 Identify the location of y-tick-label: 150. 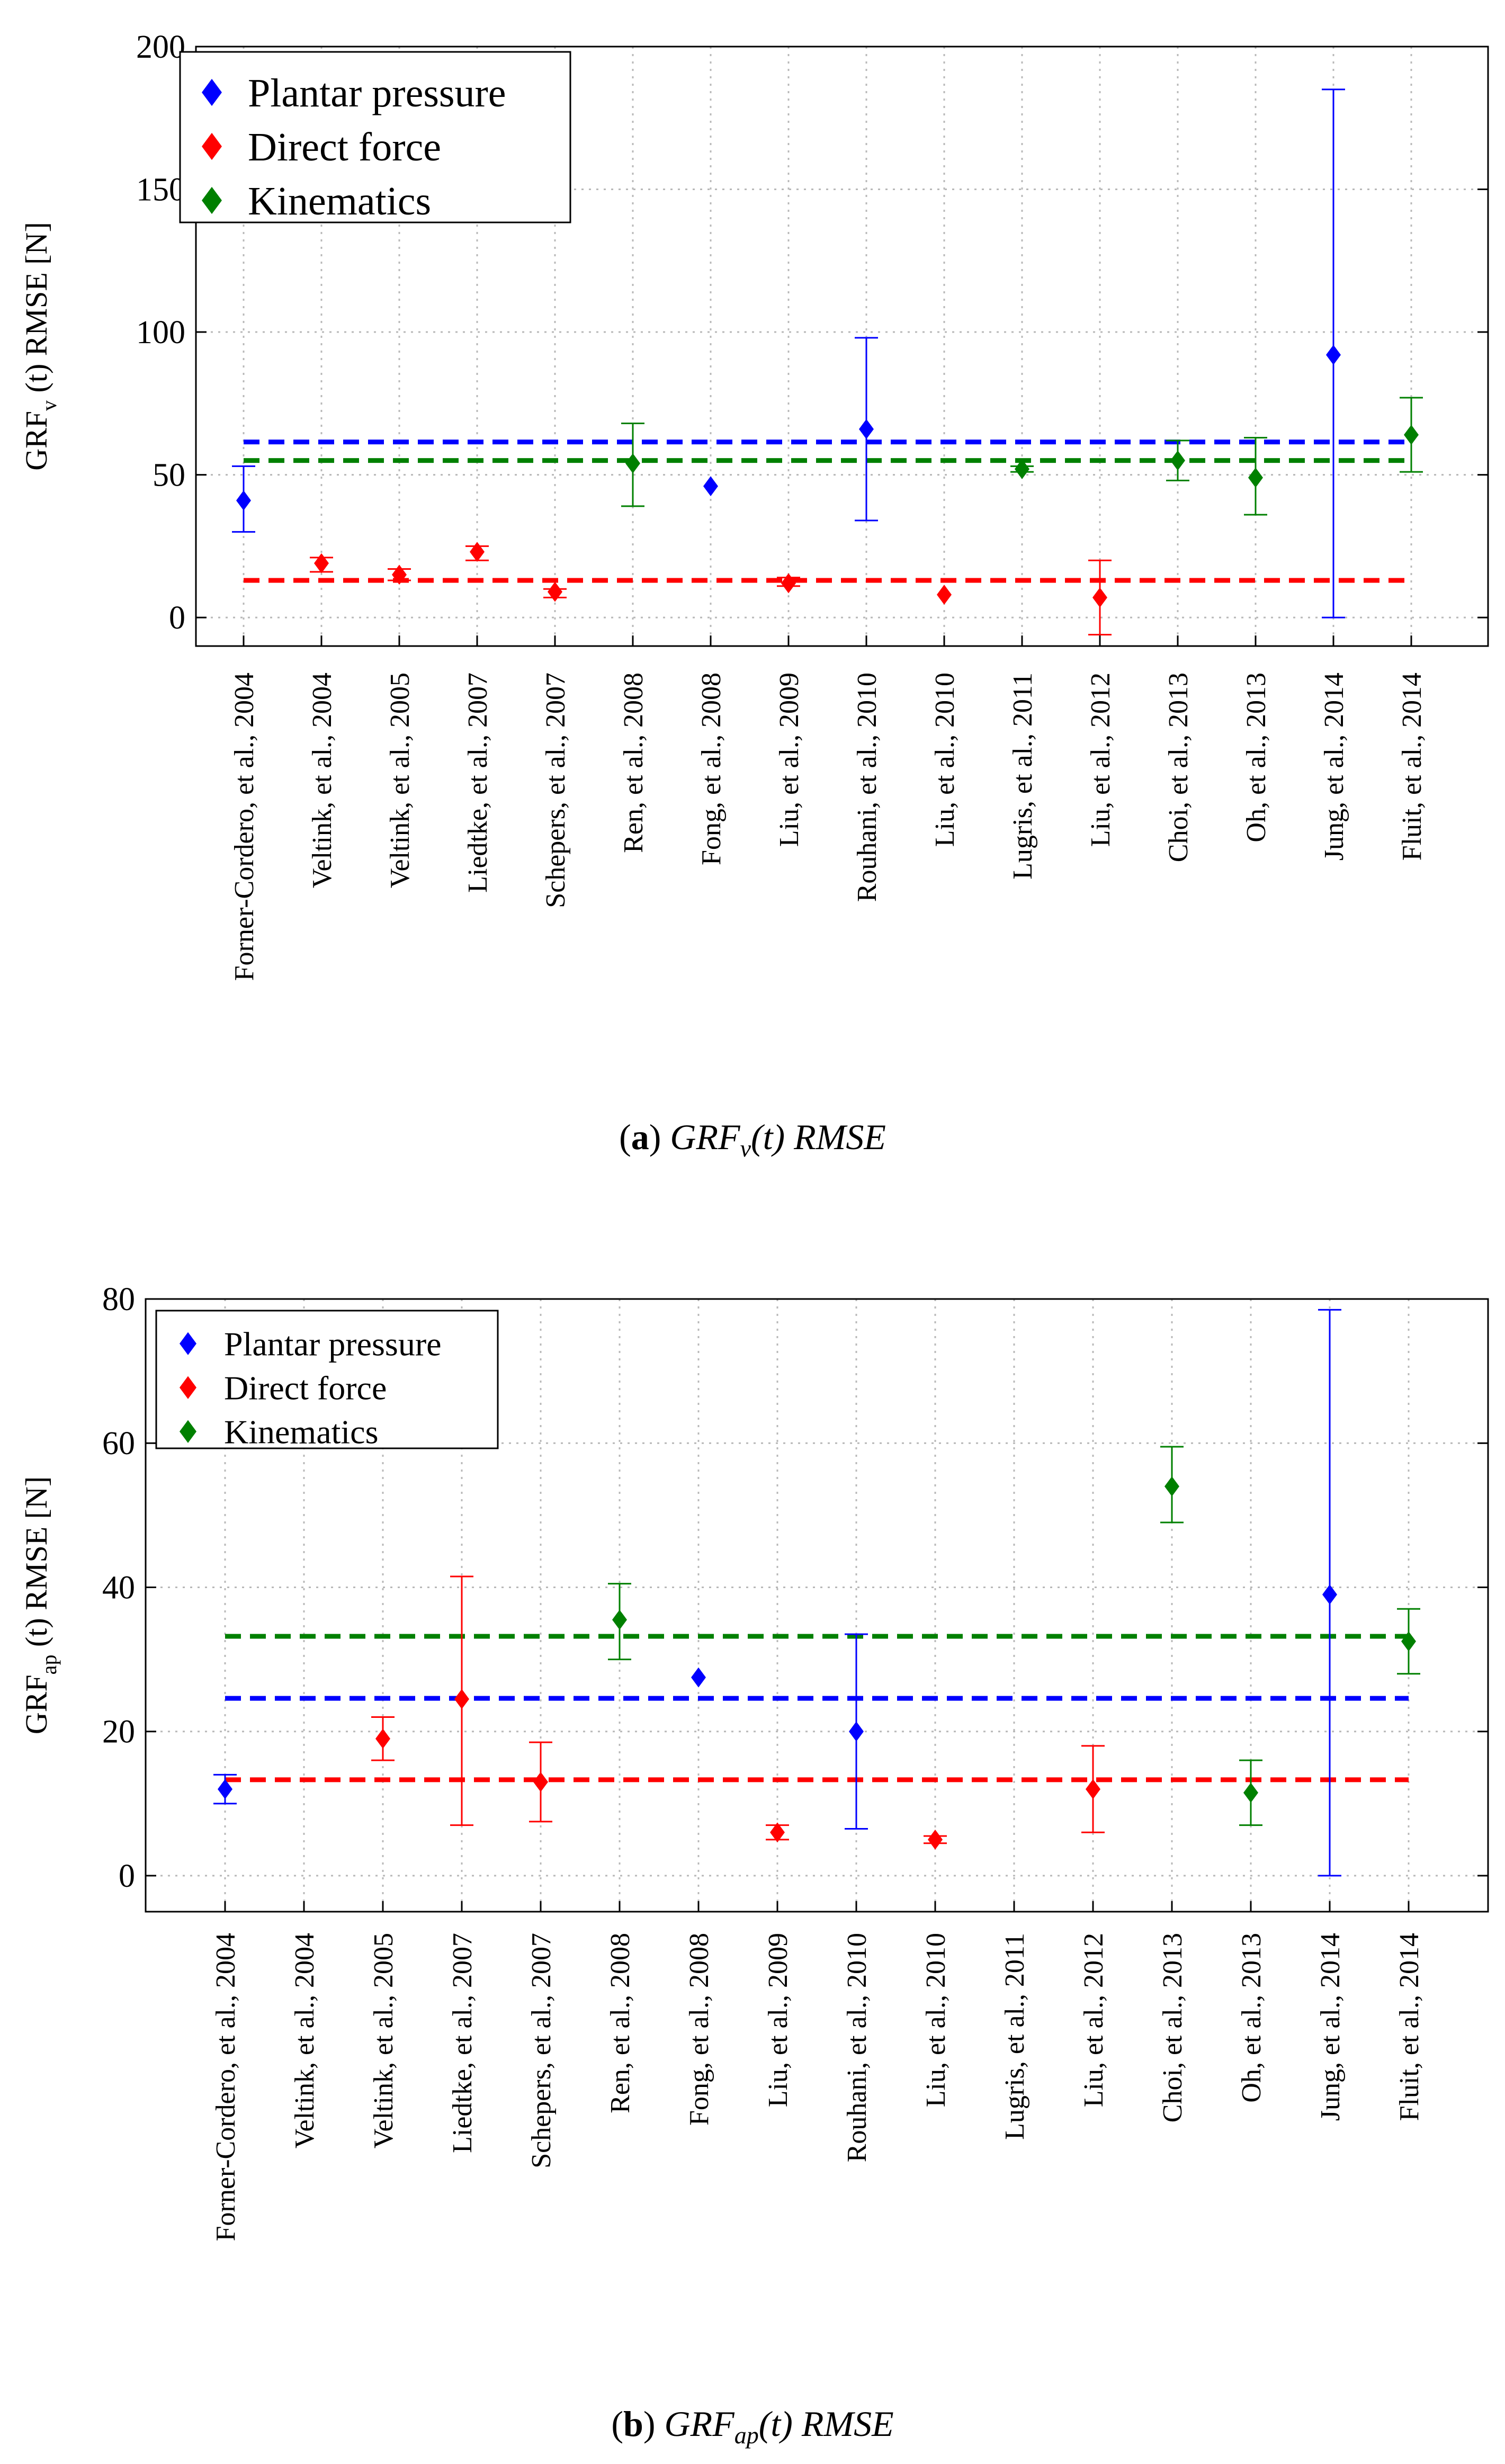
(160, 190).